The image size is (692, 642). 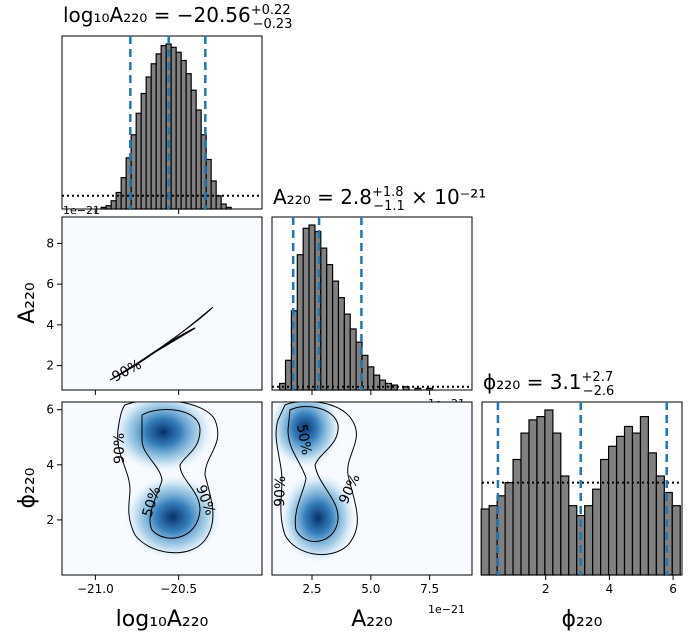 What do you see at coordinates (177, 17) in the screenshot?
I see `title-log10A: log₁₀A₂₂₀ = −20.56+0.22 −0.23` at bounding box center [177, 17].